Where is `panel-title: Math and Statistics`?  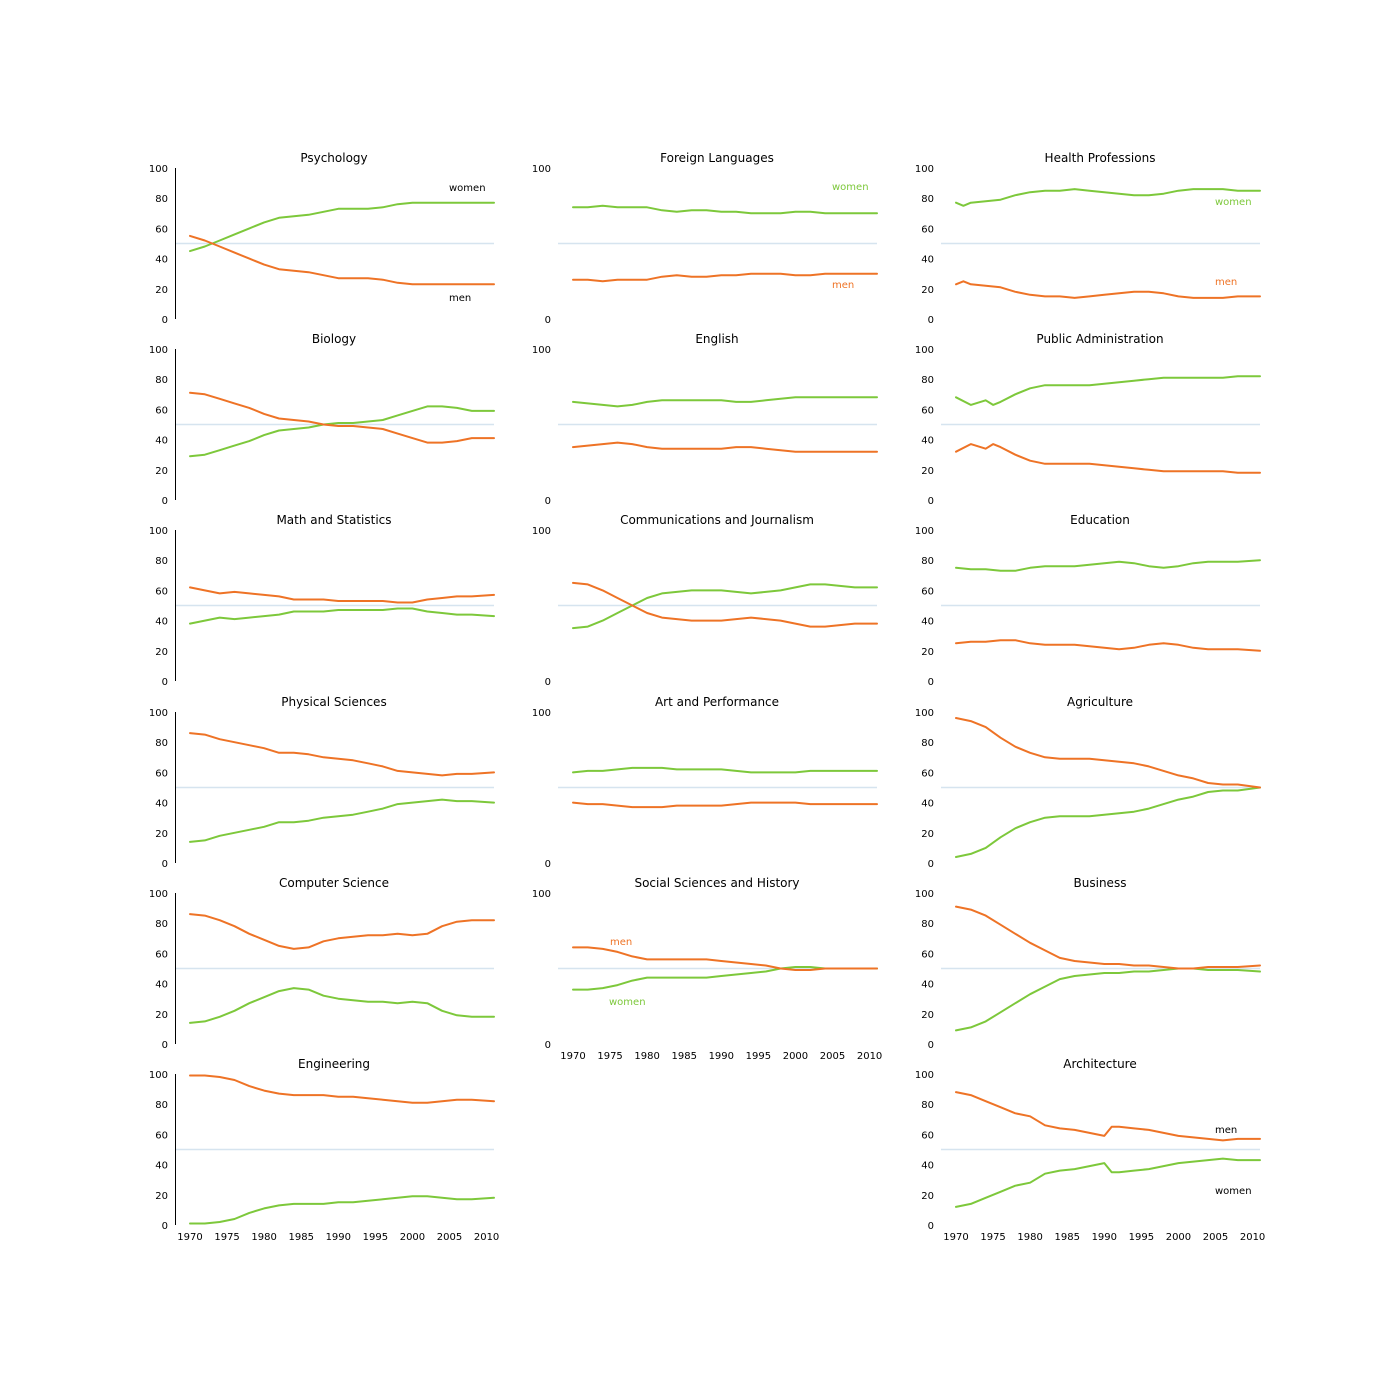 panel-title: Math and Statistics is located at coordinates (333, 520).